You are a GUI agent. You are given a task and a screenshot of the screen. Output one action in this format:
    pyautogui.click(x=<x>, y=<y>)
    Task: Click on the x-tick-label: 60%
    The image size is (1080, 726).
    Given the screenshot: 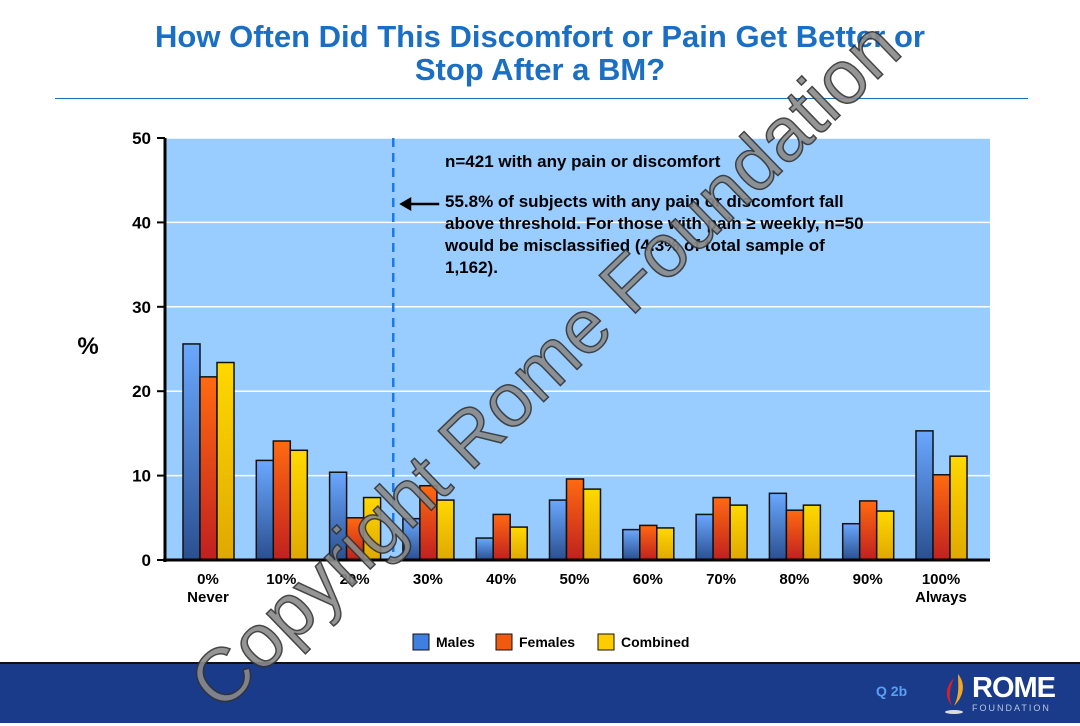 What is the action you would take?
    pyautogui.click(x=648, y=579)
    